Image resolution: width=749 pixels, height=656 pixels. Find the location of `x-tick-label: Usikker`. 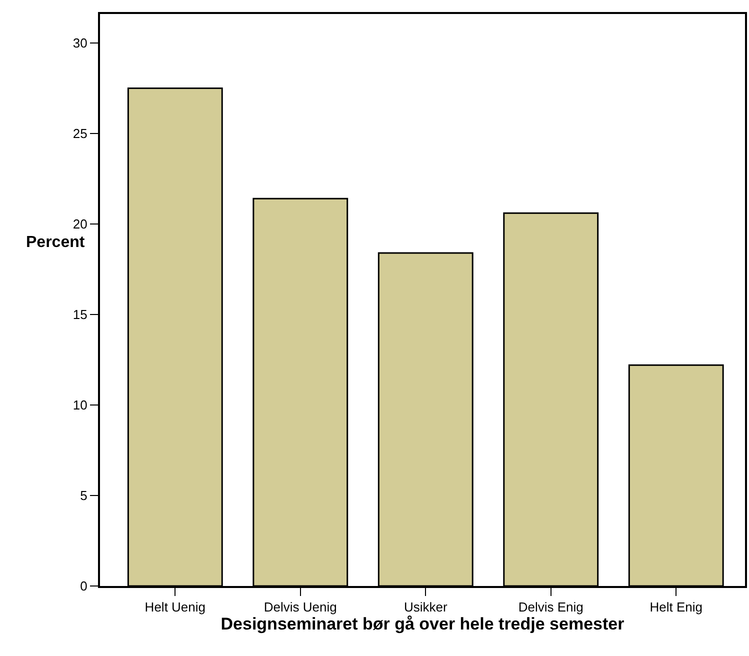

x-tick-label: Usikker is located at coordinates (426, 607).